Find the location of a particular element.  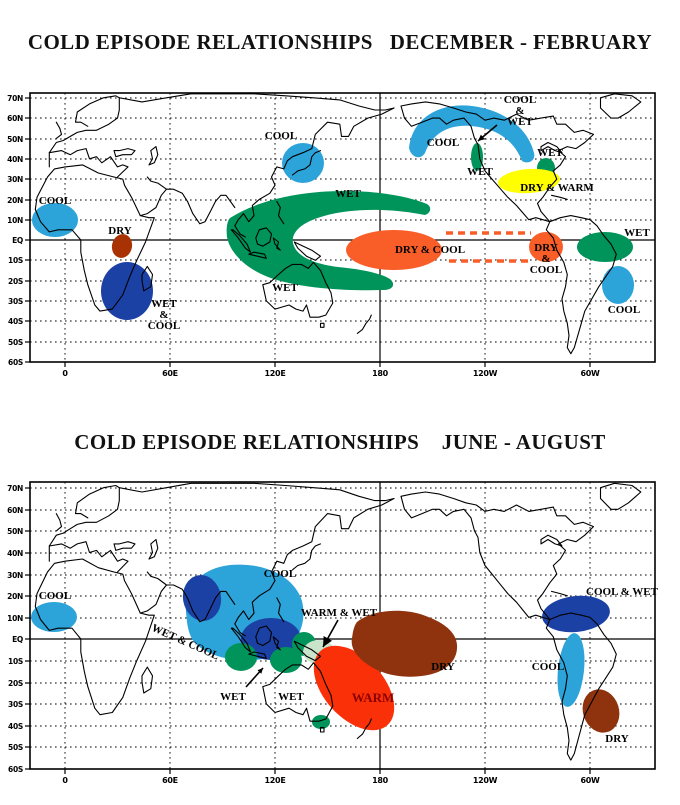

region-label-wet-ne-south-america: WET is located at coordinates (637, 233).